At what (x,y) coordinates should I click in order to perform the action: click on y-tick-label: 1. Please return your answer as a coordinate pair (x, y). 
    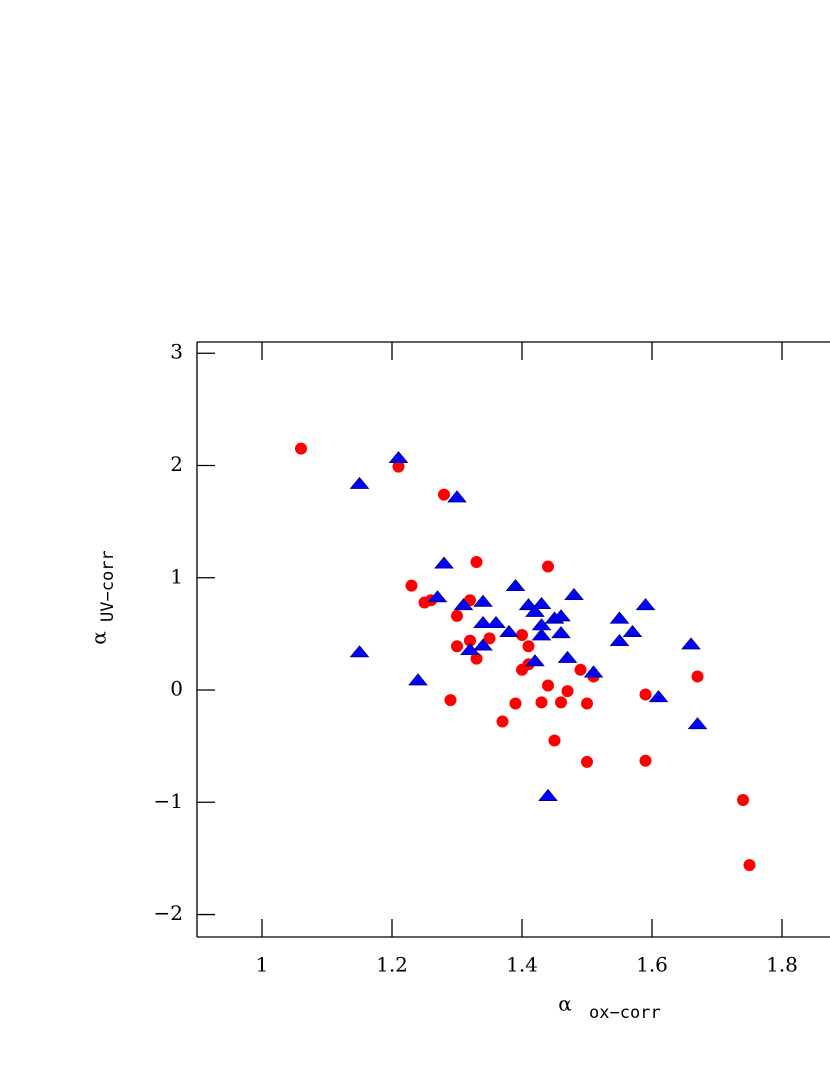
    Looking at the image, I should click on (176, 576).